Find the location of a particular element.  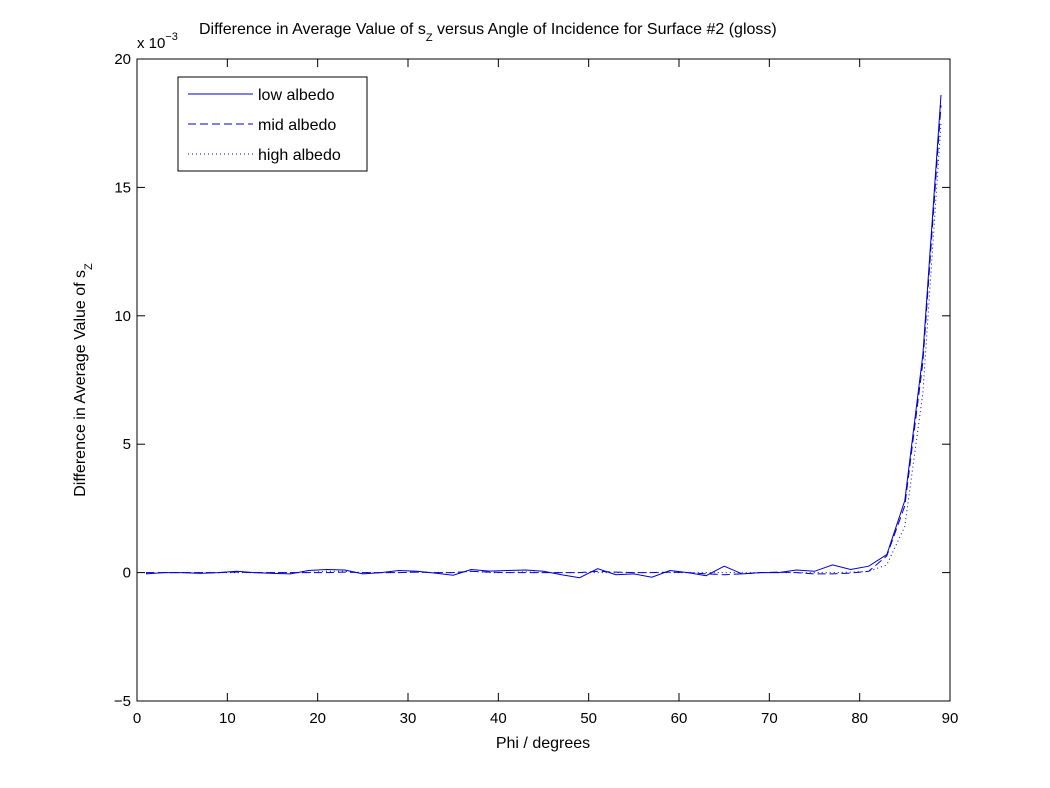

x-tick-label: 70 is located at coordinates (769, 718).